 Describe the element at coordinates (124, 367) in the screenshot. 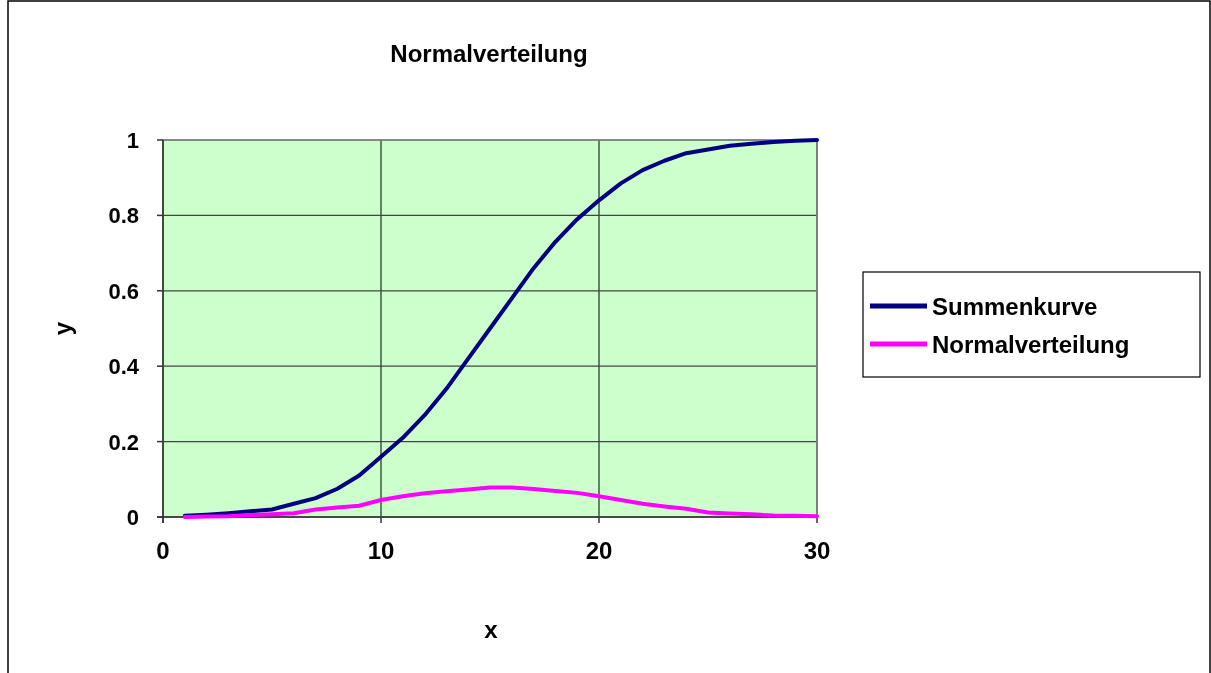

I see `y-tick-label: 0.4` at that location.